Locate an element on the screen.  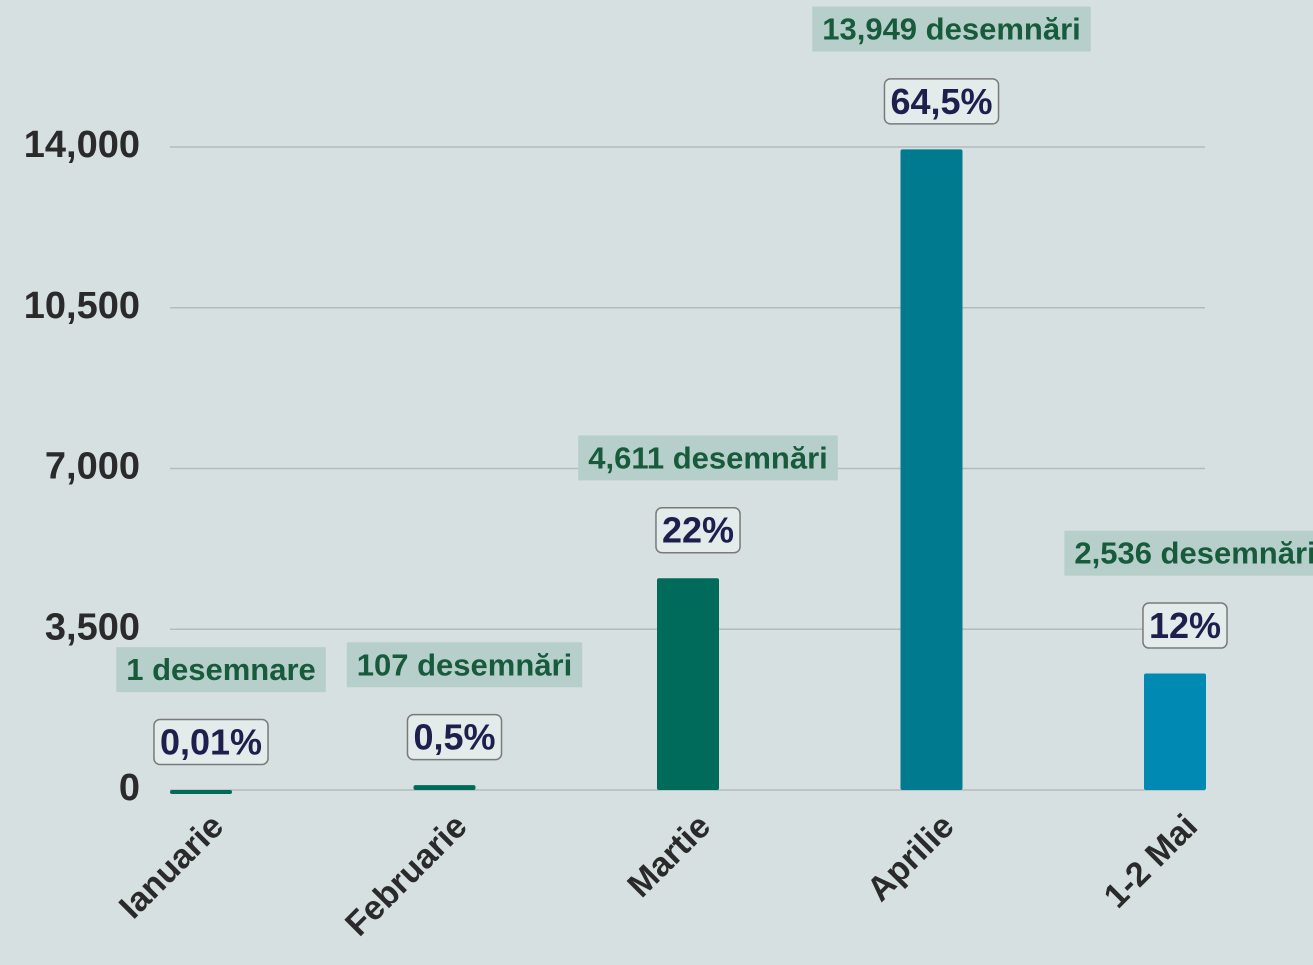
value-label: 4,611 desemnări is located at coordinates (708, 457).